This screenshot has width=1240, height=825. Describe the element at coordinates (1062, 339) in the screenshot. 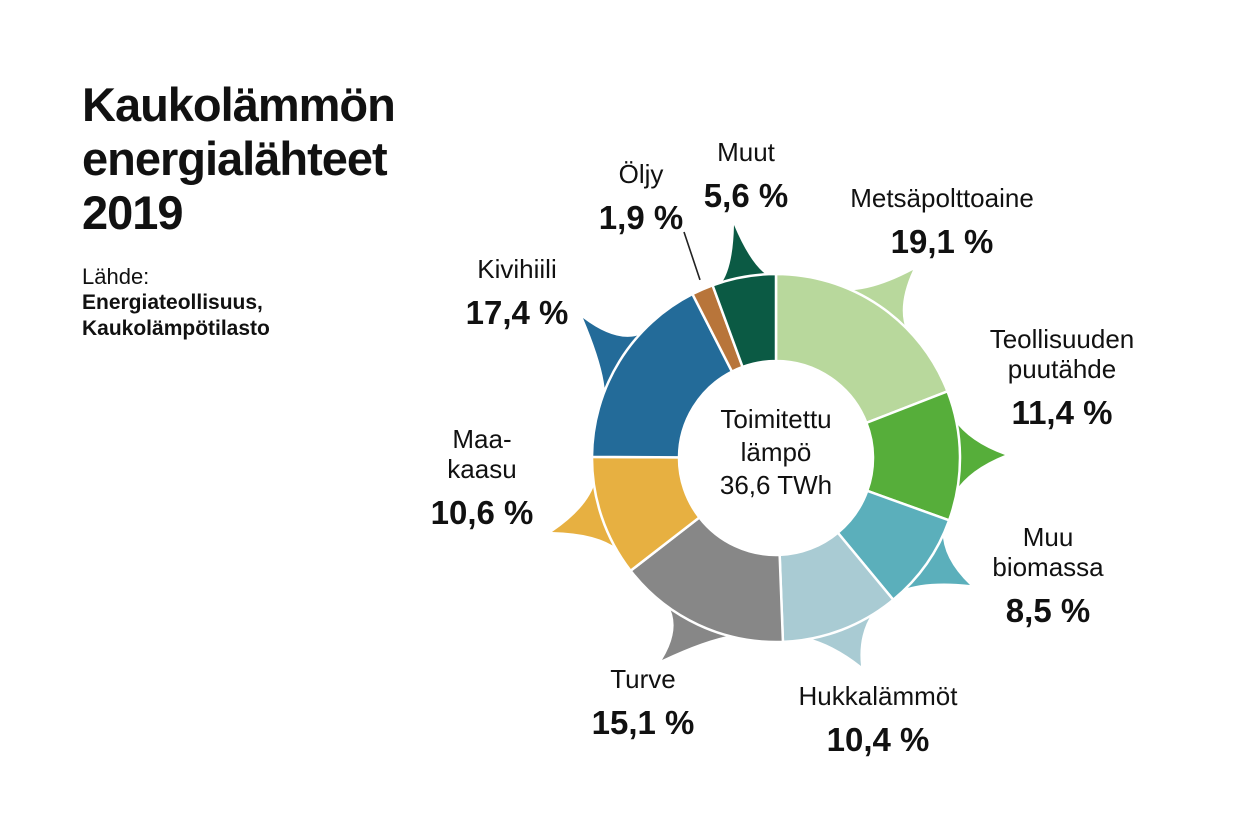

I see `label-name-teollisuuden-puutahde: Teollisuuden` at that location.